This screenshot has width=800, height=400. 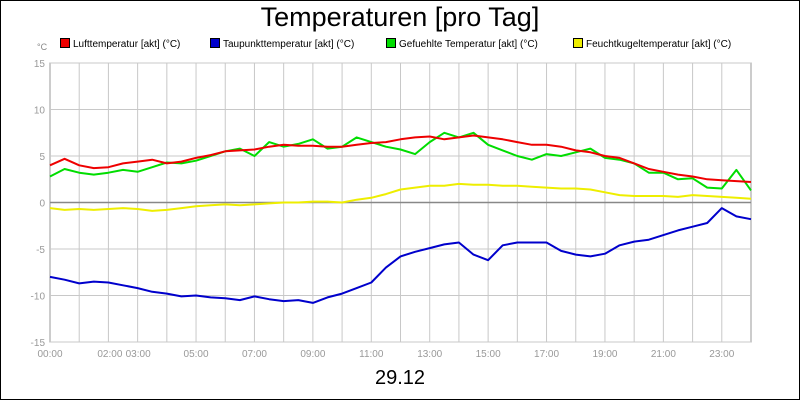 What do you see at coordinates (488, 354) in the screenshot?
I see `x-tick-label: 15:00` at bounding box center [488, 354].